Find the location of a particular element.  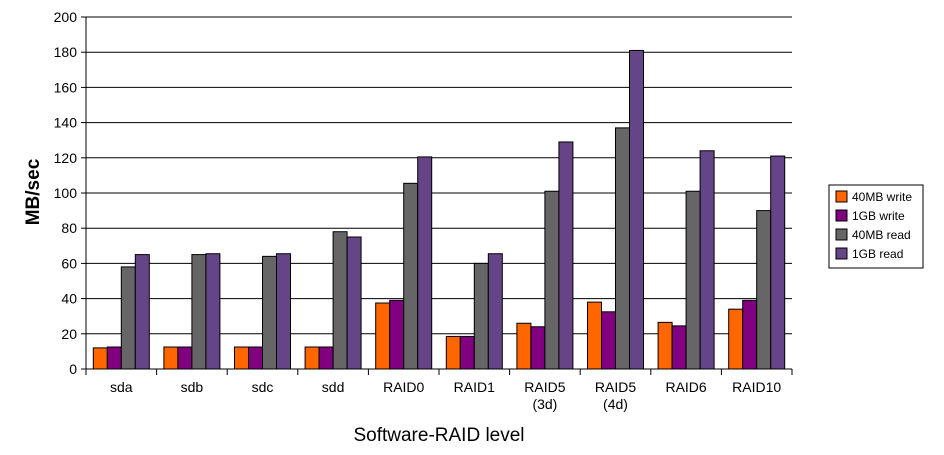

y-tick-label: 40 is located at coordinates (69, 299).